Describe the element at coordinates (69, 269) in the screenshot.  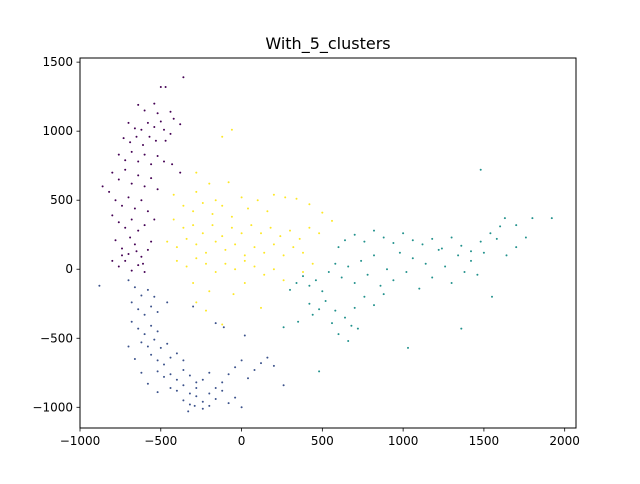
I see `y-tick-label: 0` at that location.